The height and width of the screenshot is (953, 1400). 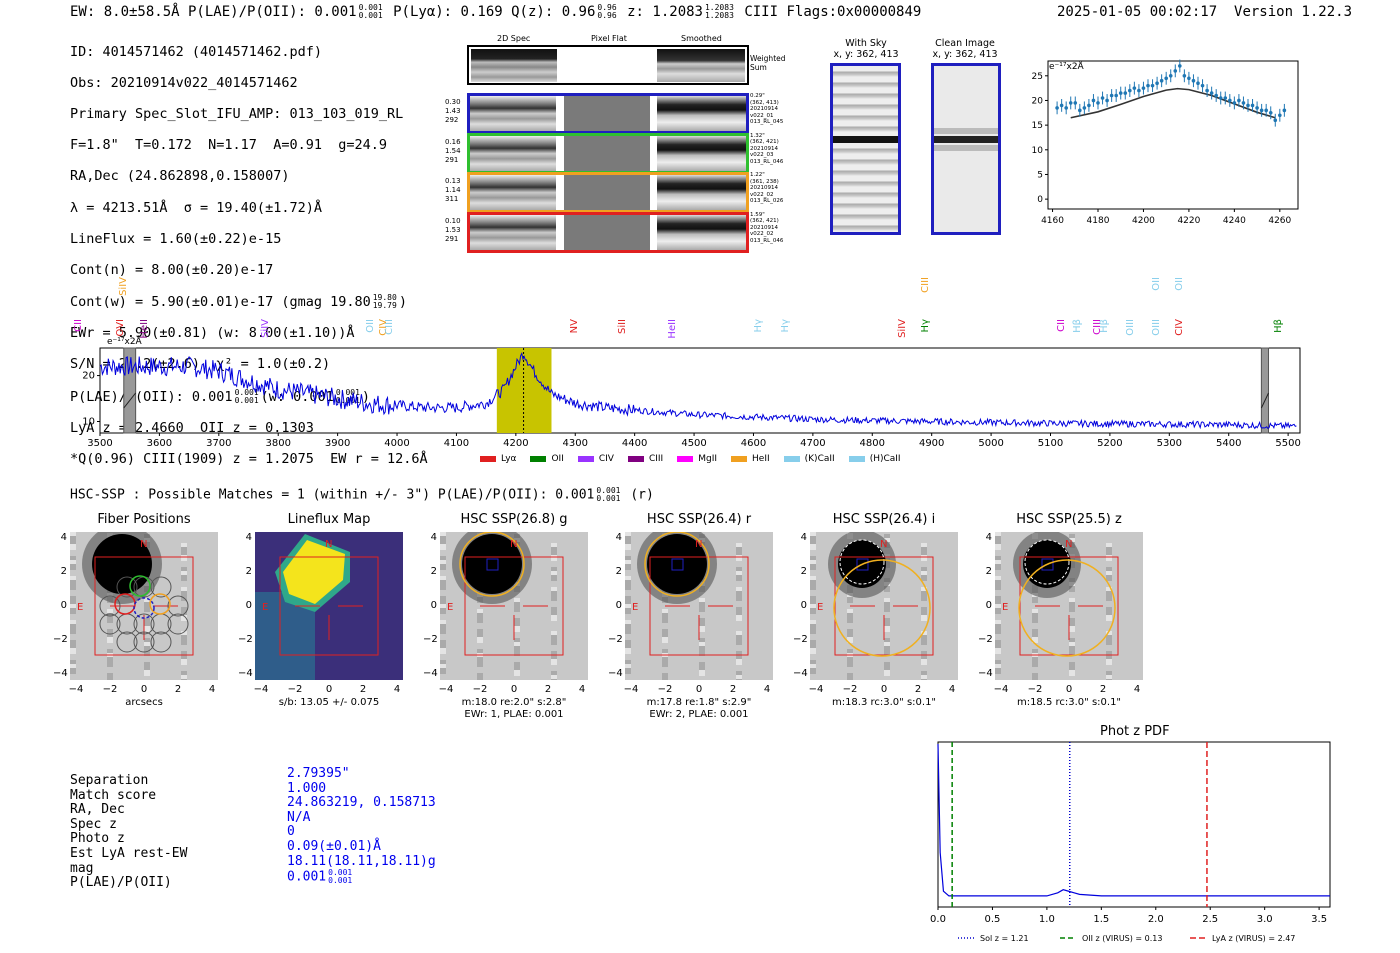 I want to click on line-label: SiIV, so click(x=903, y=328).